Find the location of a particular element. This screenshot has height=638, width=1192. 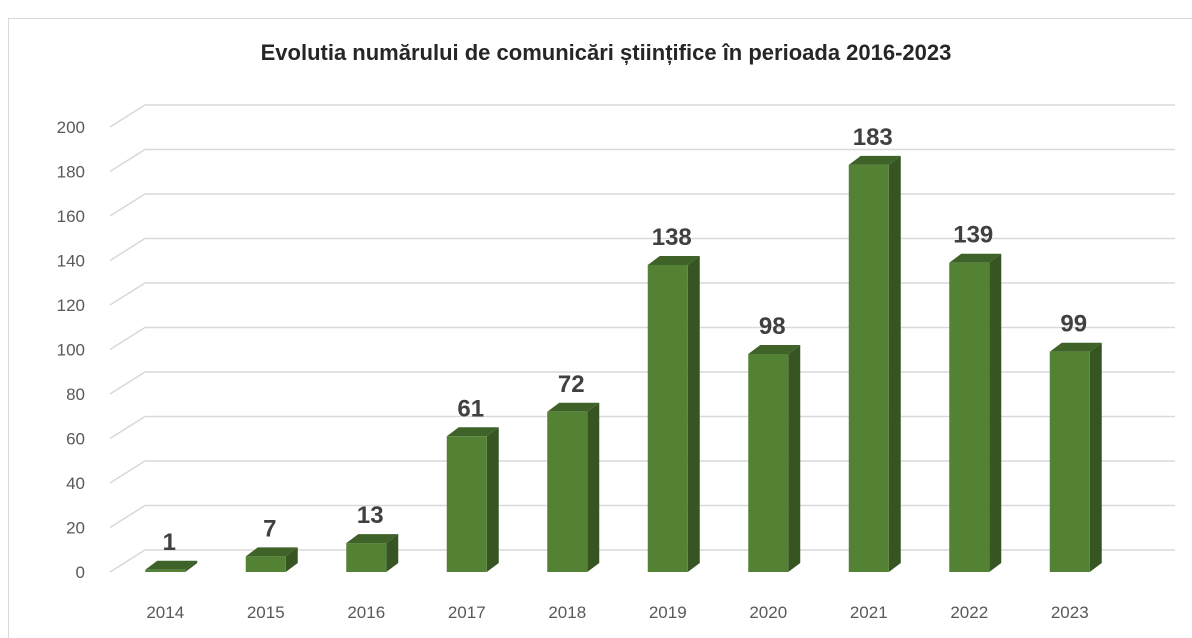

value-label: 98 is located at coordinates (772, 326).